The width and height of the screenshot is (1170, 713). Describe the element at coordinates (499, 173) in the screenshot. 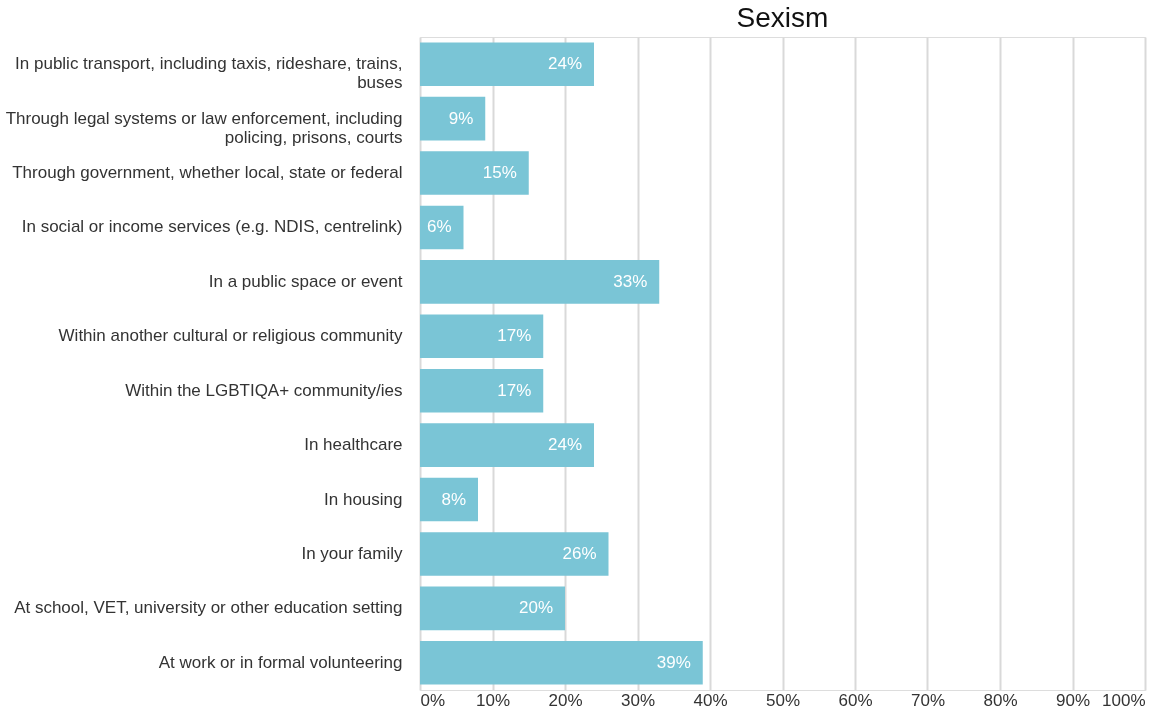

I see `data-label: 15%` at that location.